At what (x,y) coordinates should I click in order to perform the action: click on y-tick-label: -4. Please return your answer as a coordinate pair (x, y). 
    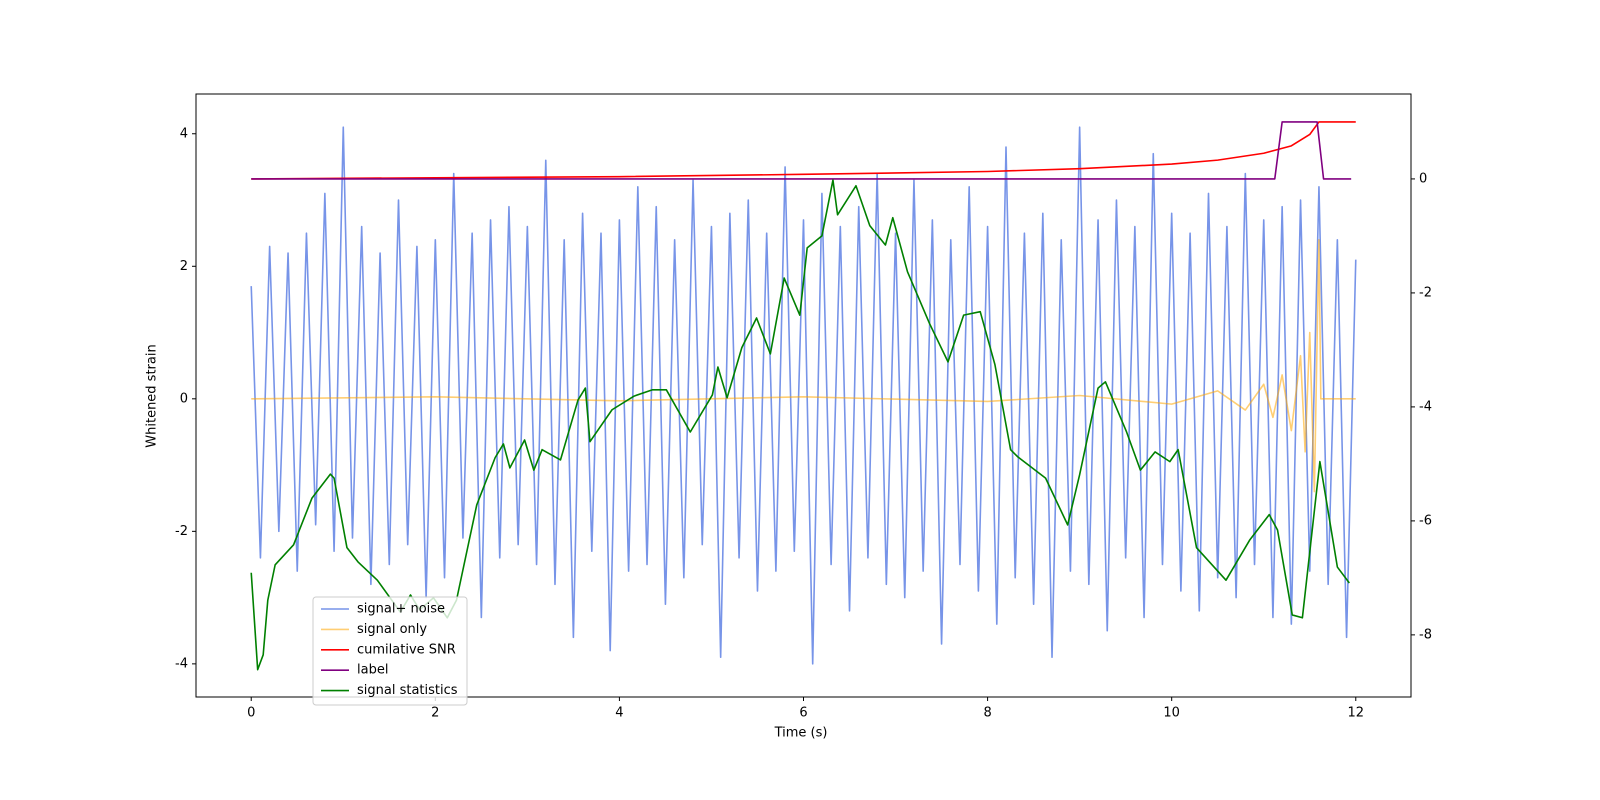
    Looking at the image, I should click on (181, 663).